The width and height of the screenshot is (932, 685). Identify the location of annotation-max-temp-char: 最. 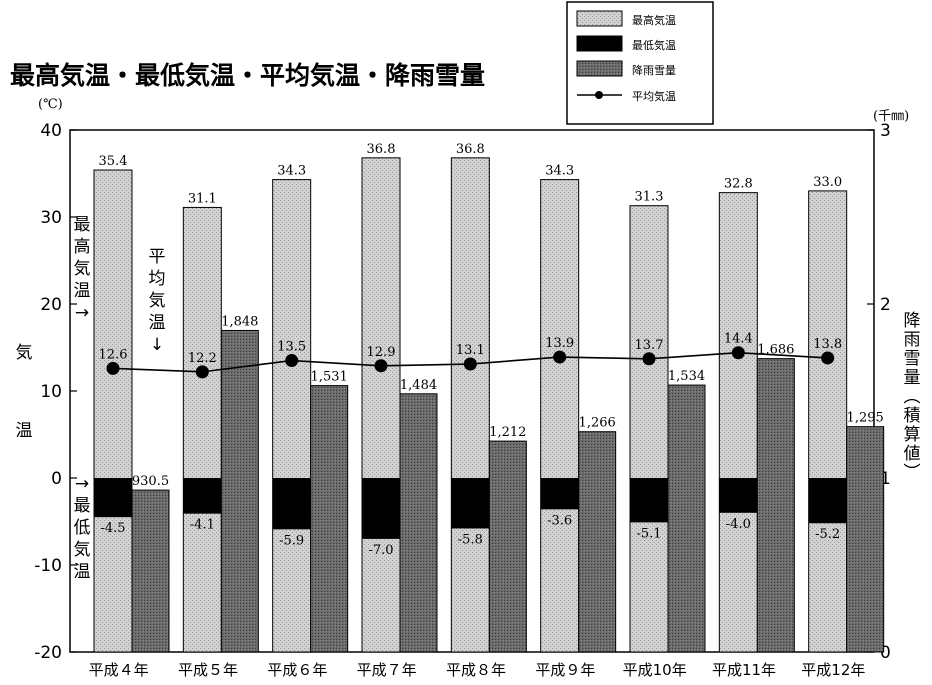
(82, 225).